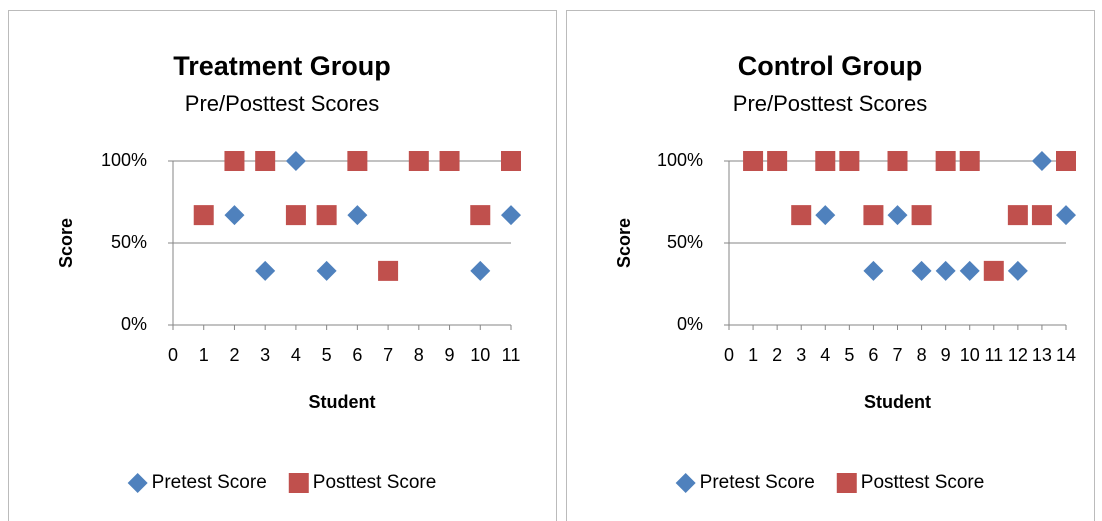  Describe the element at coordinates (282, 66) in the screenshot. I see `chart-title: Treatment Group` at that location.